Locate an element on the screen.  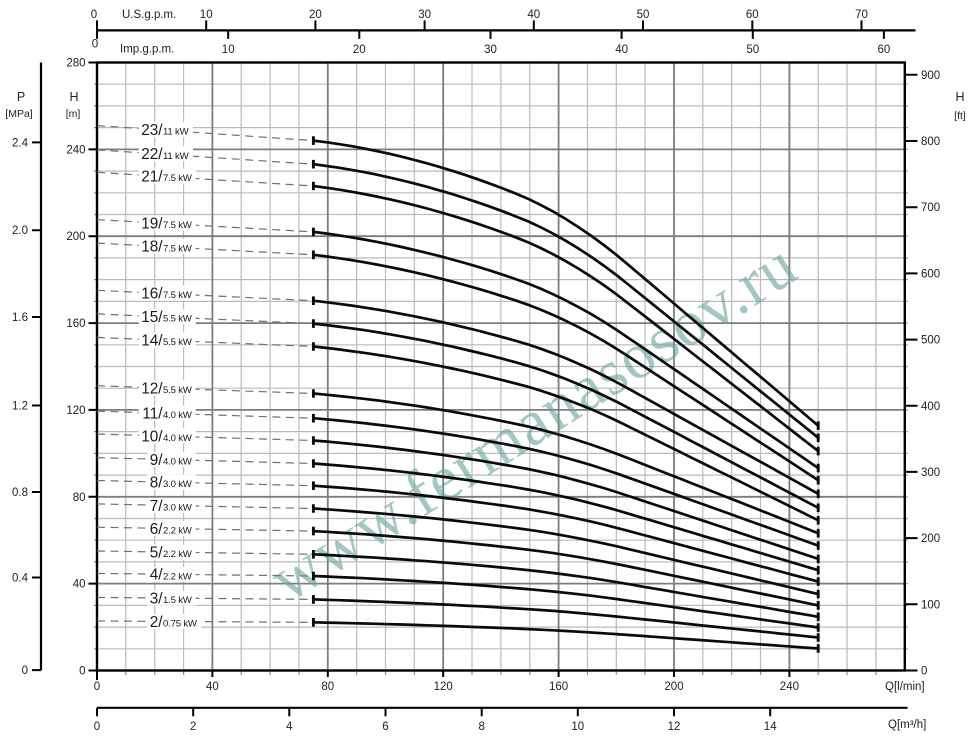
svg-text: 8/ is located at coordinates (157, 483).